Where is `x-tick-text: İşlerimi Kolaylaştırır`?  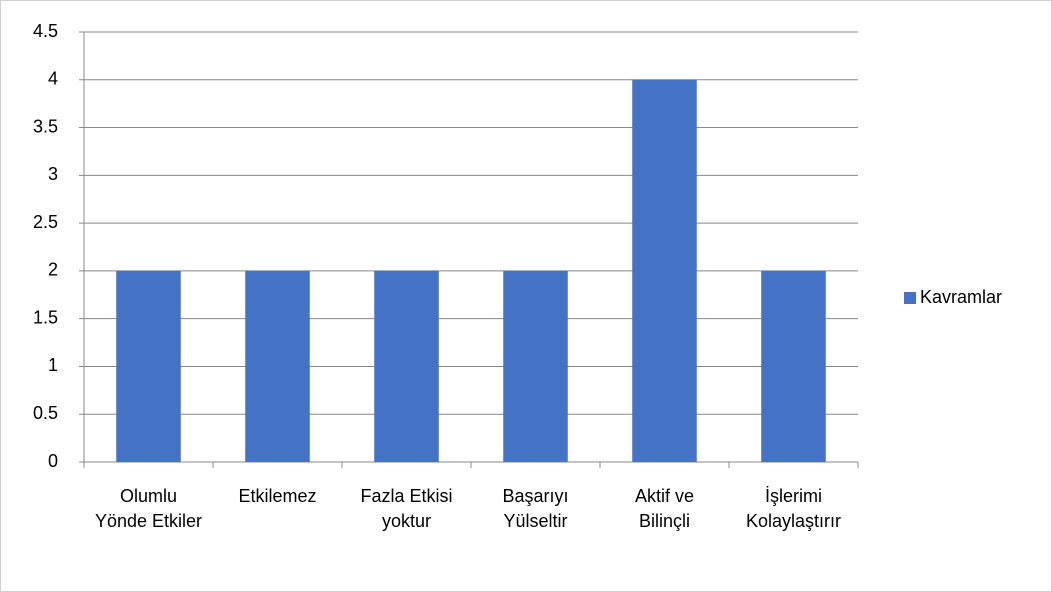 x-tick-text: İşlerimi Kolaylaştırır is located at coordinates (793, 508).